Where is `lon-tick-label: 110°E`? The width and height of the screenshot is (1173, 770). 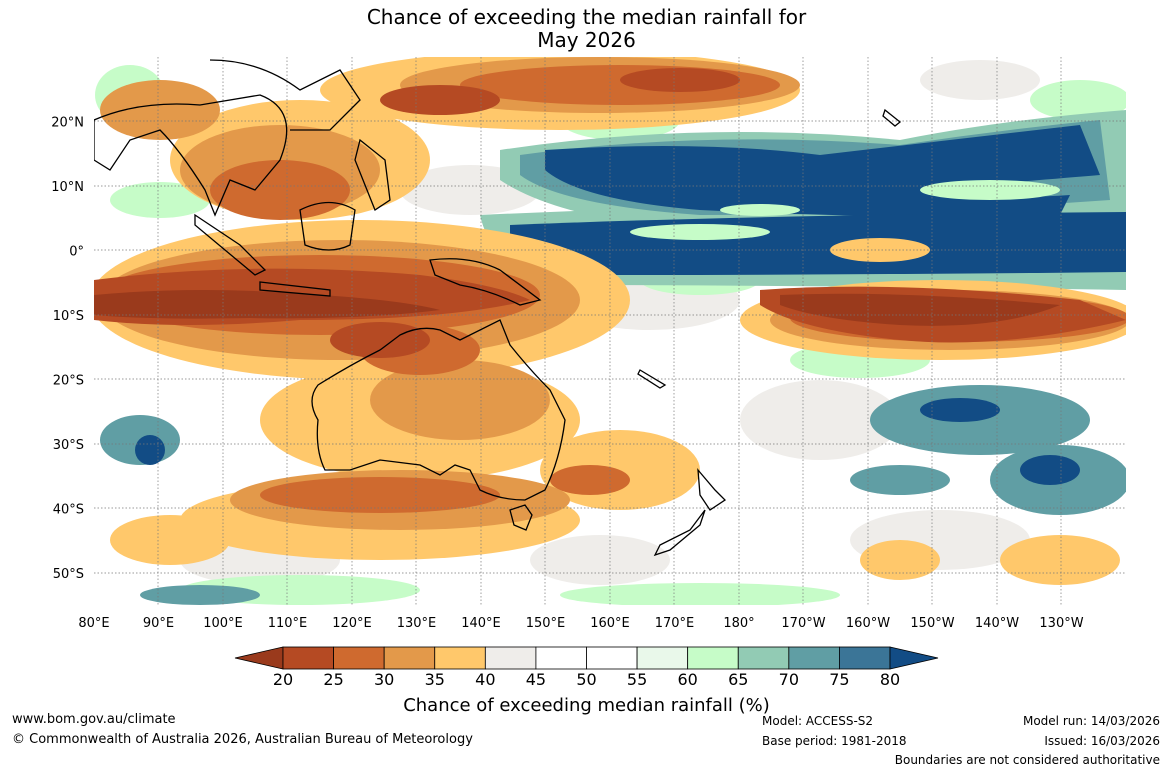
lon-tick-label: 110°E is located at coordinates (288, 623).